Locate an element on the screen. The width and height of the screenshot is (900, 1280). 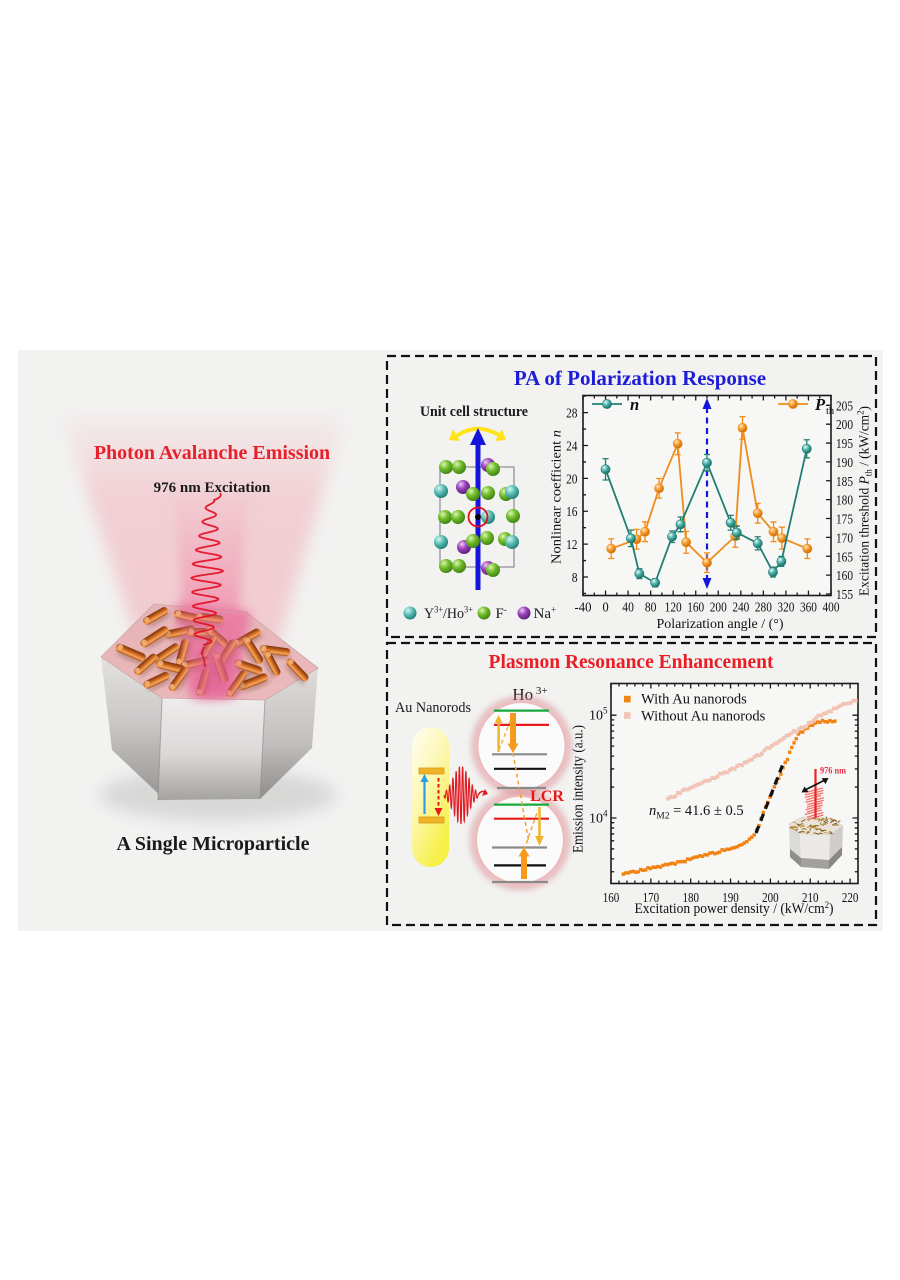
svg-text: LCR is located at coordinates (547, 796).